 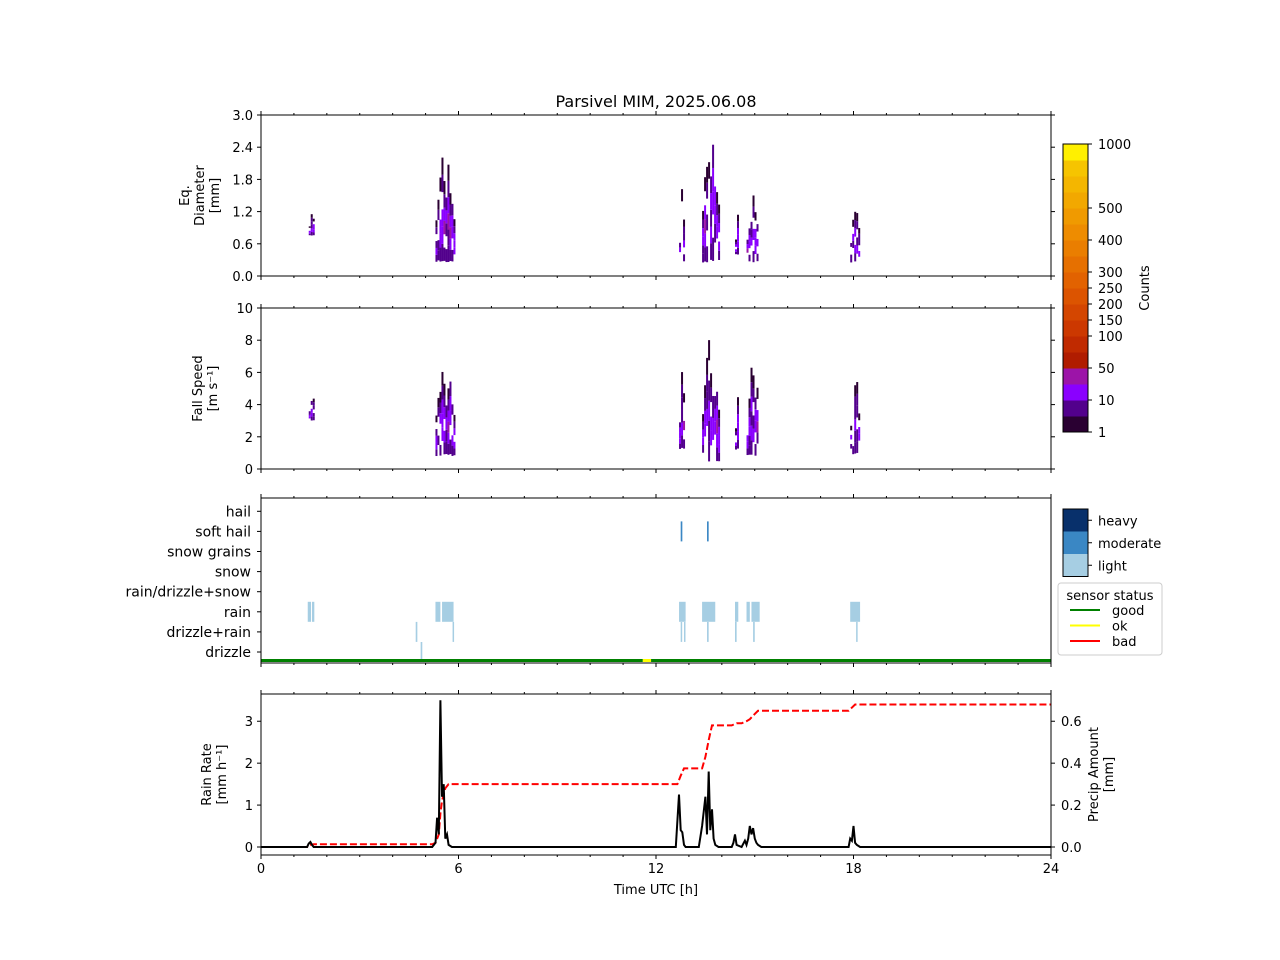 What do you see at coordinates (208, 633) in the screenshot?
I see `precip-category-label: drizzle+rain` at bounding box center [208, 633].